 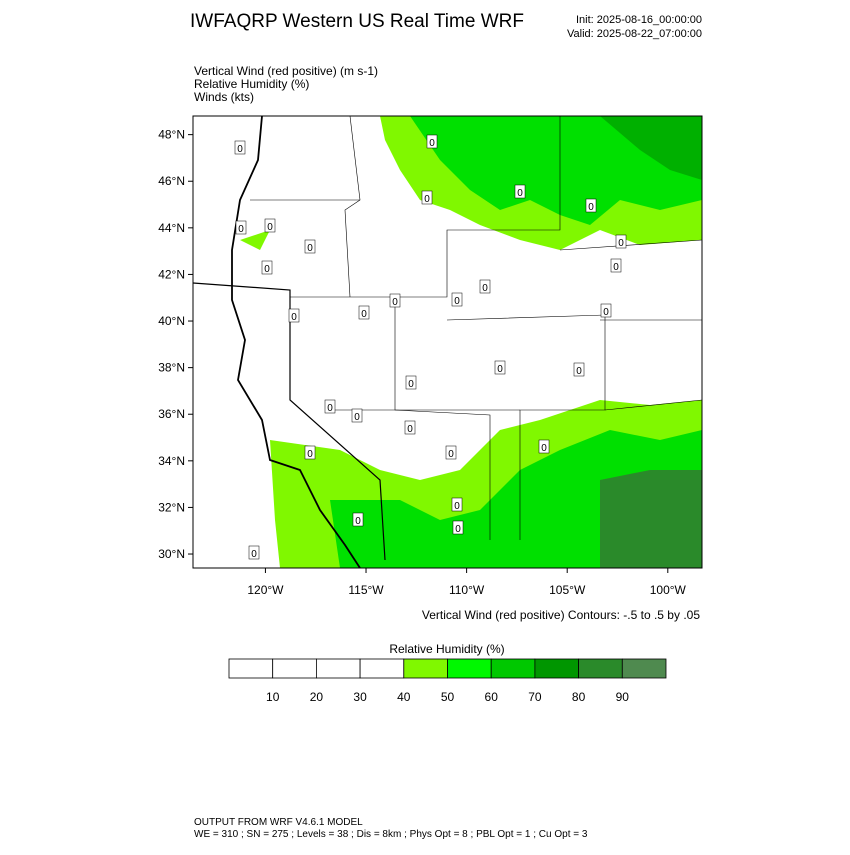 I want to click on field-label: Winds (kts), so click(x=224, y=97).